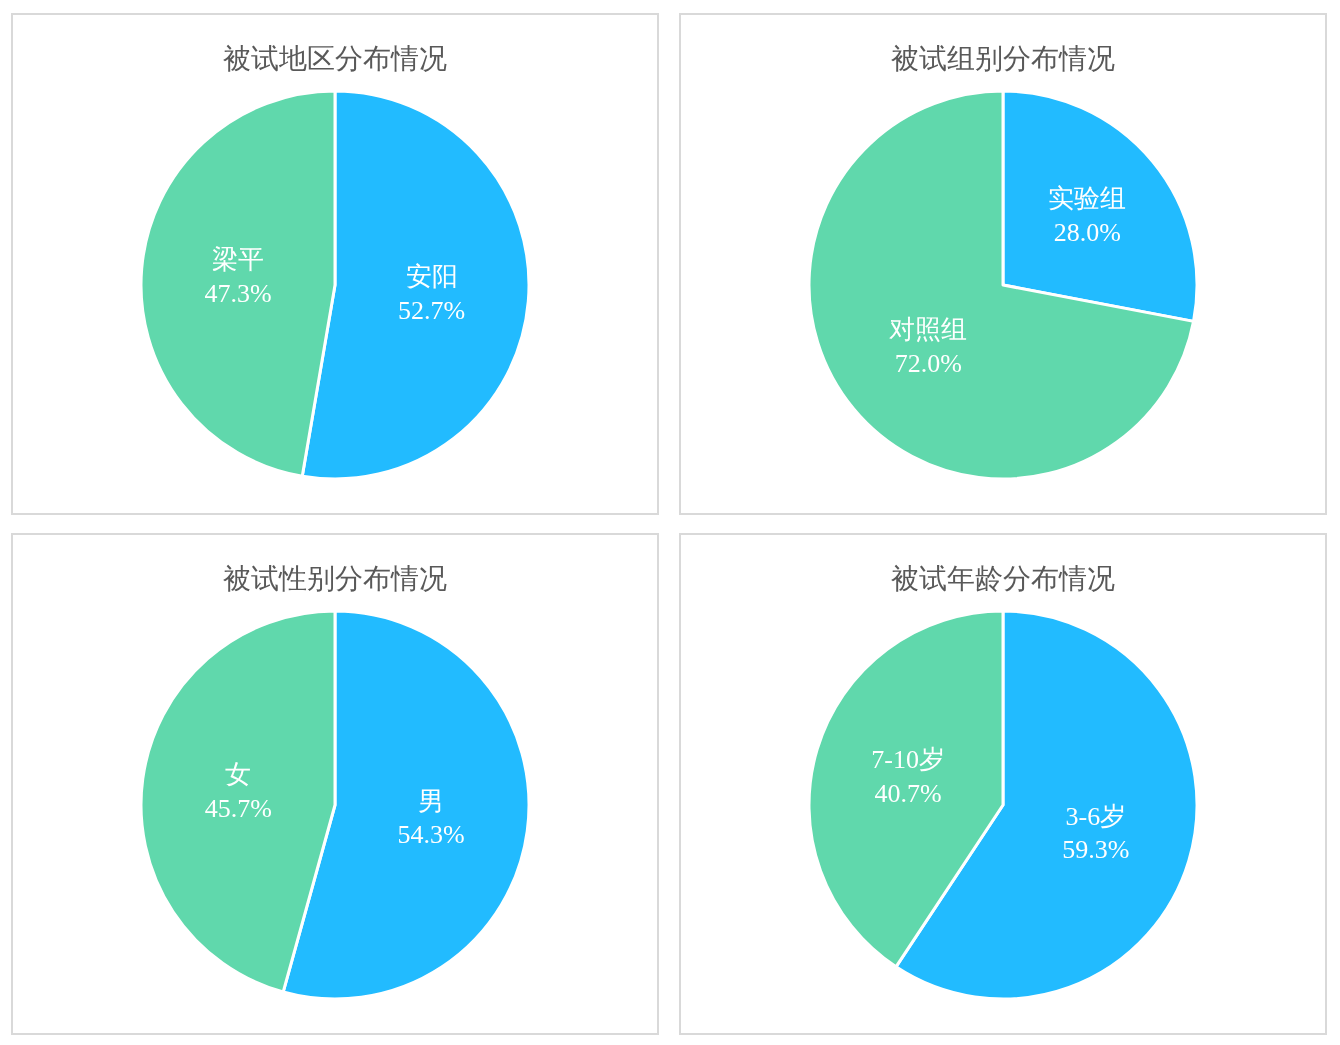 The width and height of the screenshot is (1340, 1045). Describe the element at coordinates (431, 835) in the screenshot. I see `data-label: 54.3%` at that location.